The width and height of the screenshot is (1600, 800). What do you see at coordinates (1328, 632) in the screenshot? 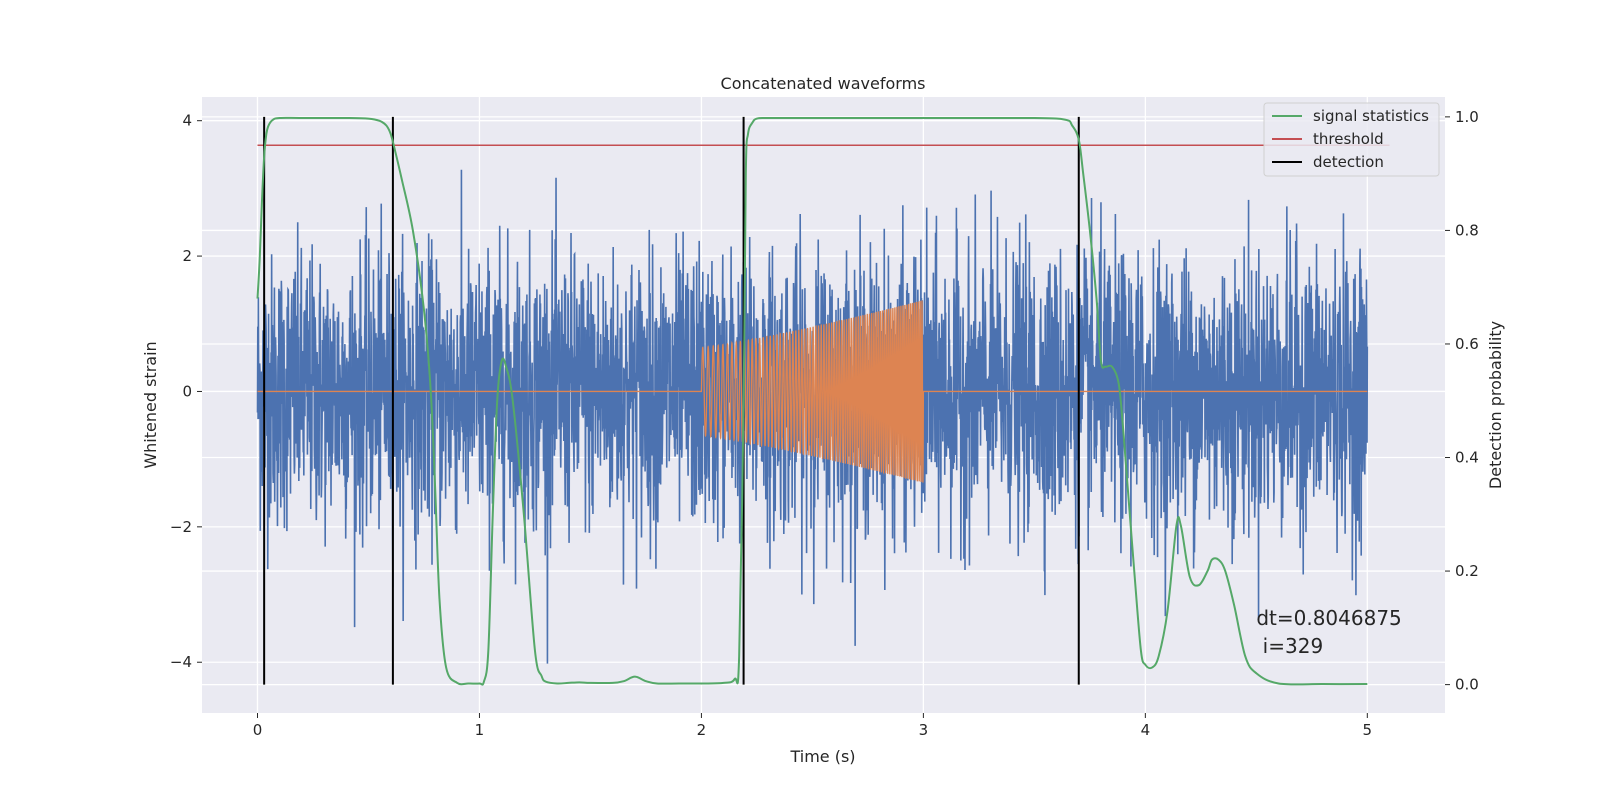
I see `annotation-text: dt=0.8046875 i=329` at bounding box center [1328, 632].